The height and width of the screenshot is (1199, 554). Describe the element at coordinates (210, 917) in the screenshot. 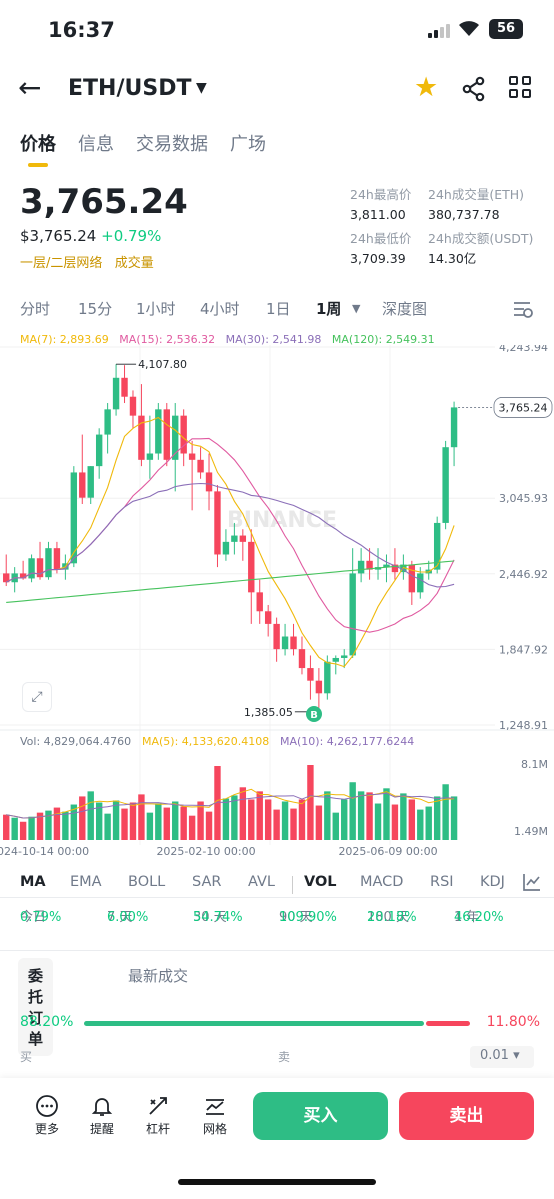

I see `perf-label: 30 天` at that location.